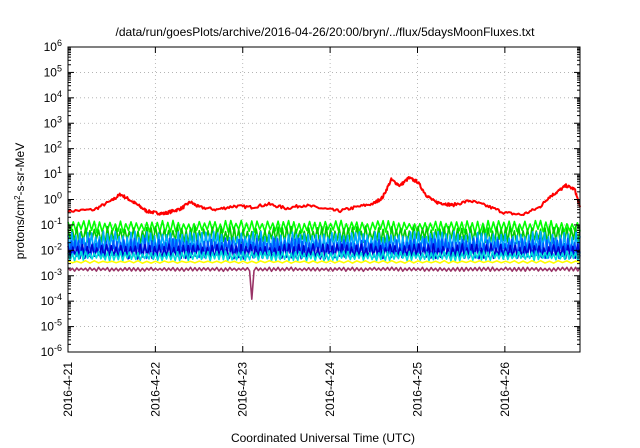 This screenshot has width=640, height=448. What do you see at coordinates (58, 323) in the screenshot?
I see `y-tick-exponent: -5` at bounding box center [58, 323].